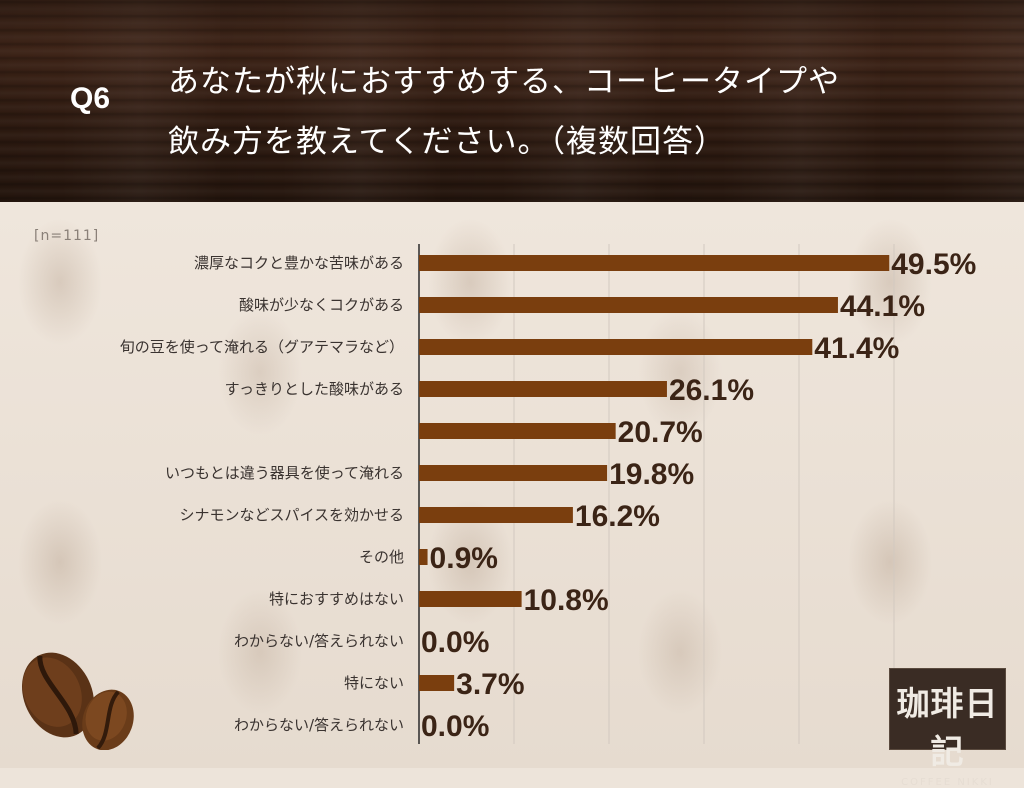 Image resolution: width=1024 pixels, height=788 pixels. Describe the element at coordinates (856, 348) in the screenshot. I see `value-label: 41.4%` at that location.